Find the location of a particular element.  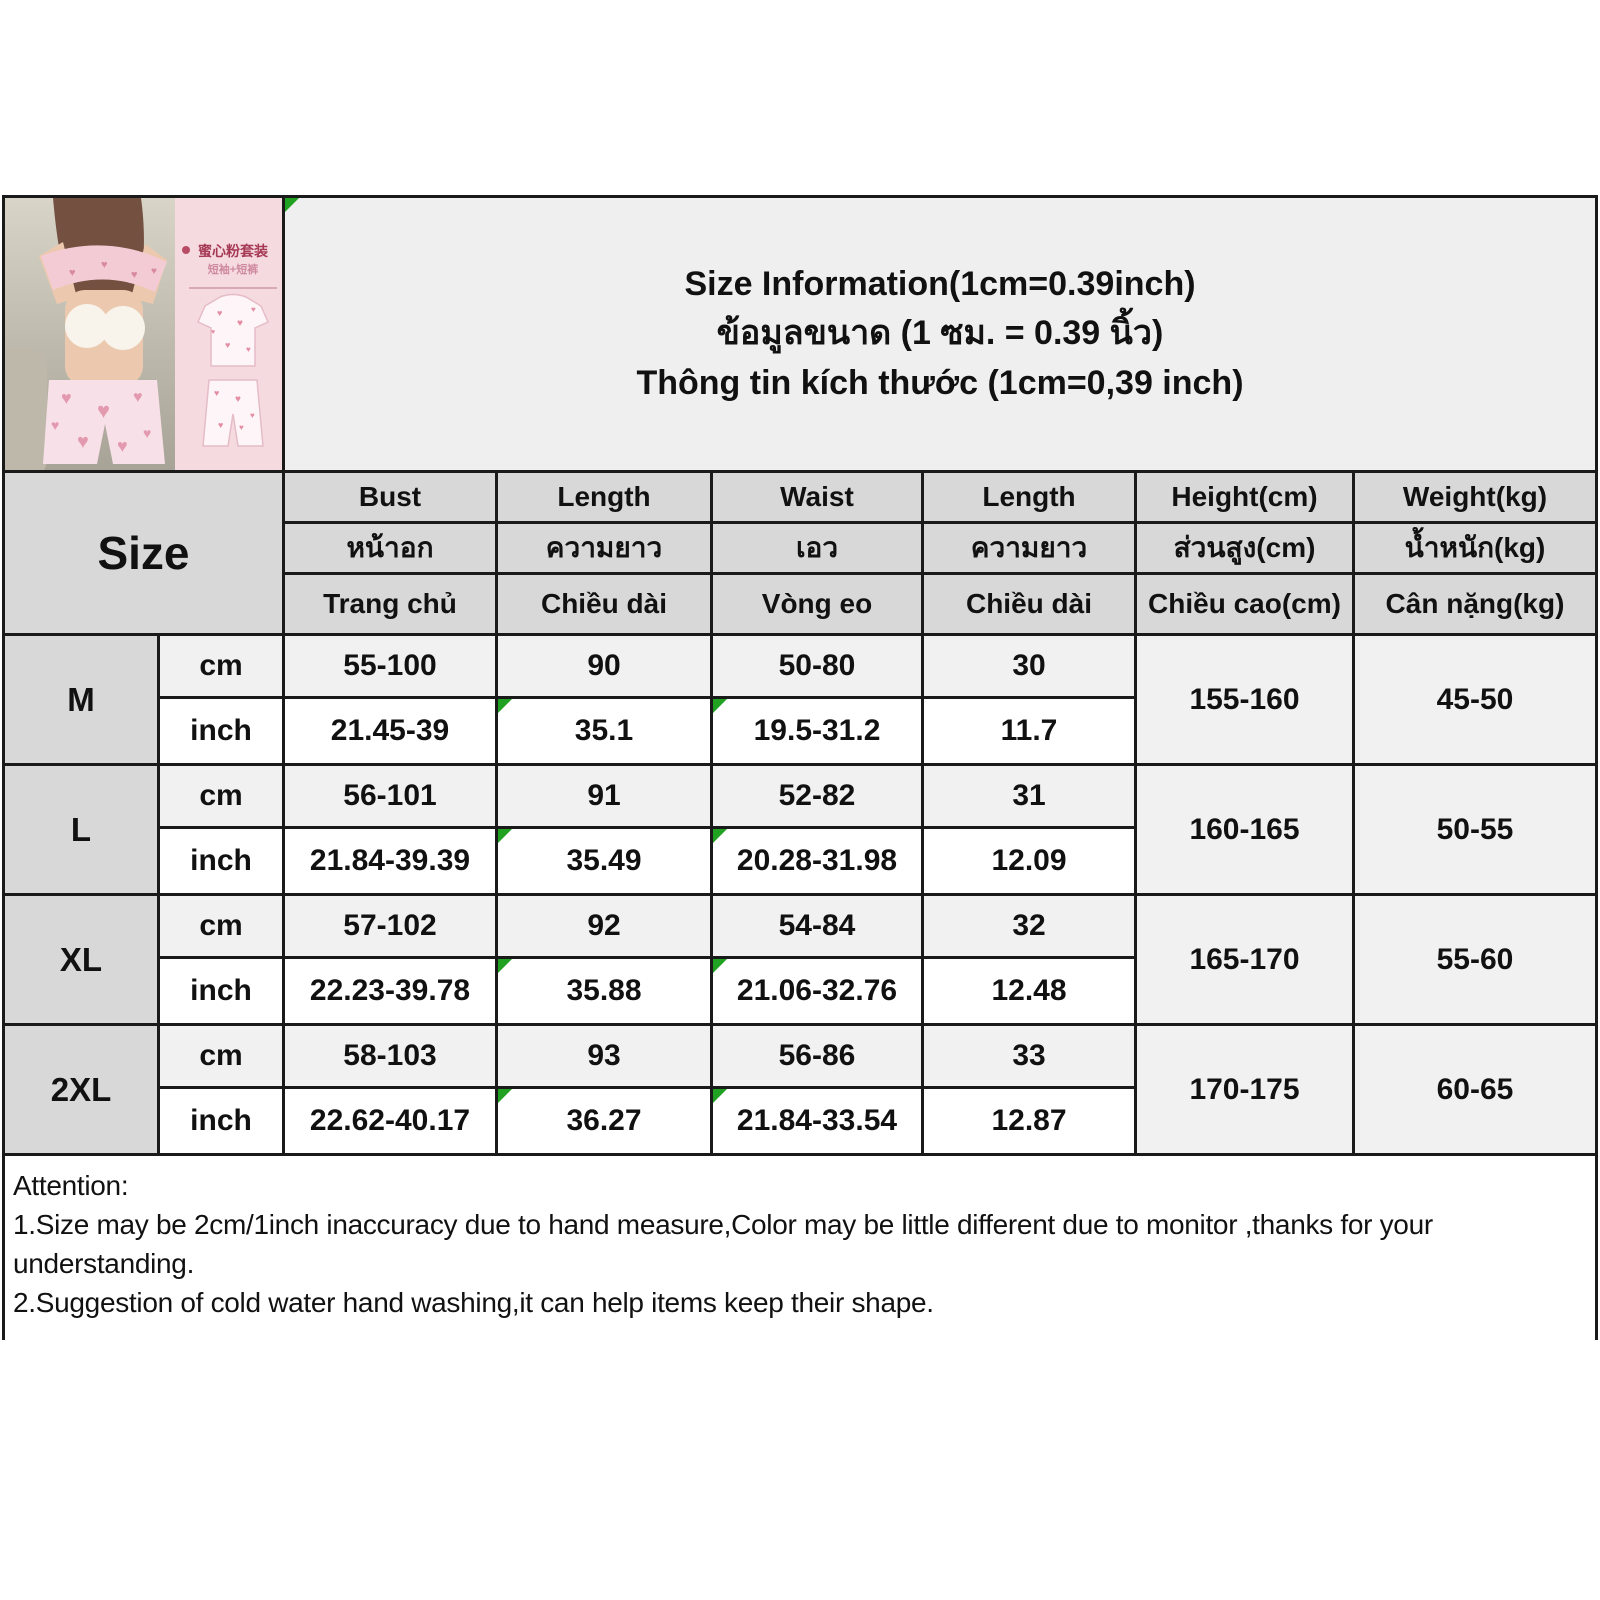

cell-2xl-cm-waist: 56-86 is located at coordinates (817, 1056).